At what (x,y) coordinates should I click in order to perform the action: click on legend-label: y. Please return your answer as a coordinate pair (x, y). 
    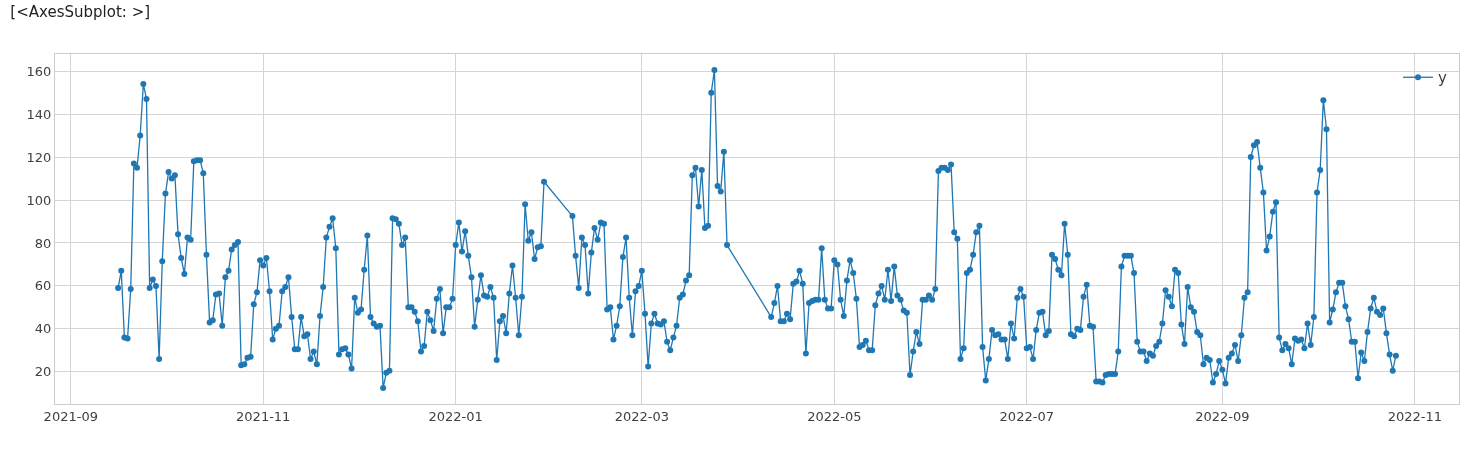
    Looking at the image, I should click on (1442, 78).